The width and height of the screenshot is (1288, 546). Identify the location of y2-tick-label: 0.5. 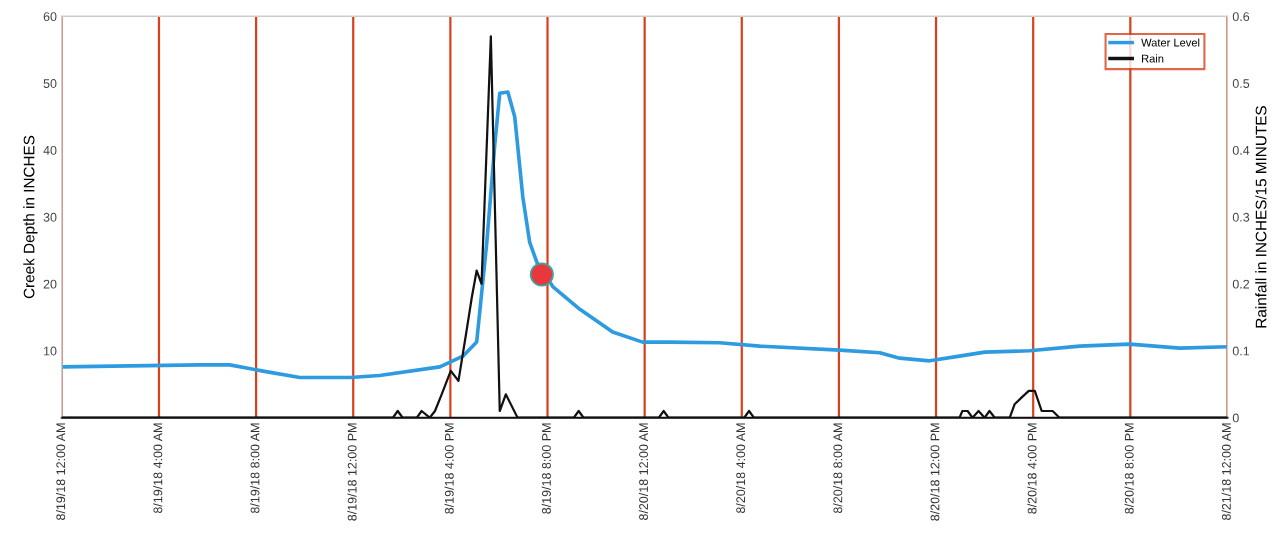
(1241, 83).